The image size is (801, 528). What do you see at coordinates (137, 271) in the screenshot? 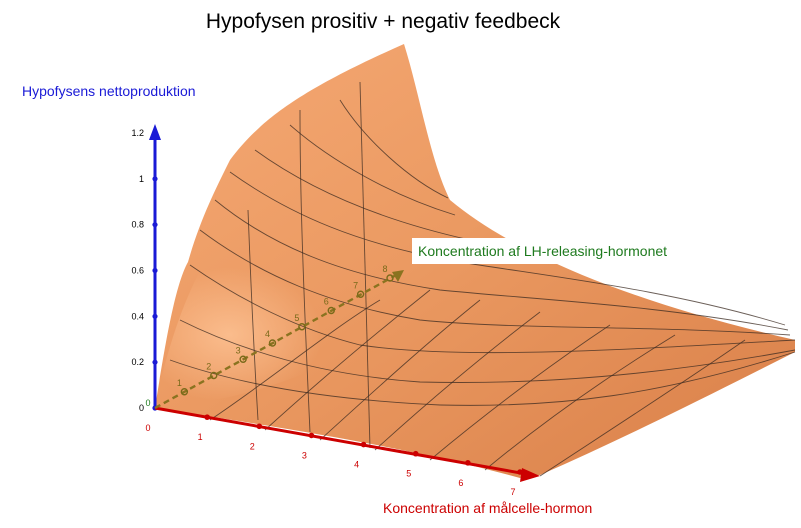
I see `z-tick-label: 0.6` at bounding box center [137, 271].